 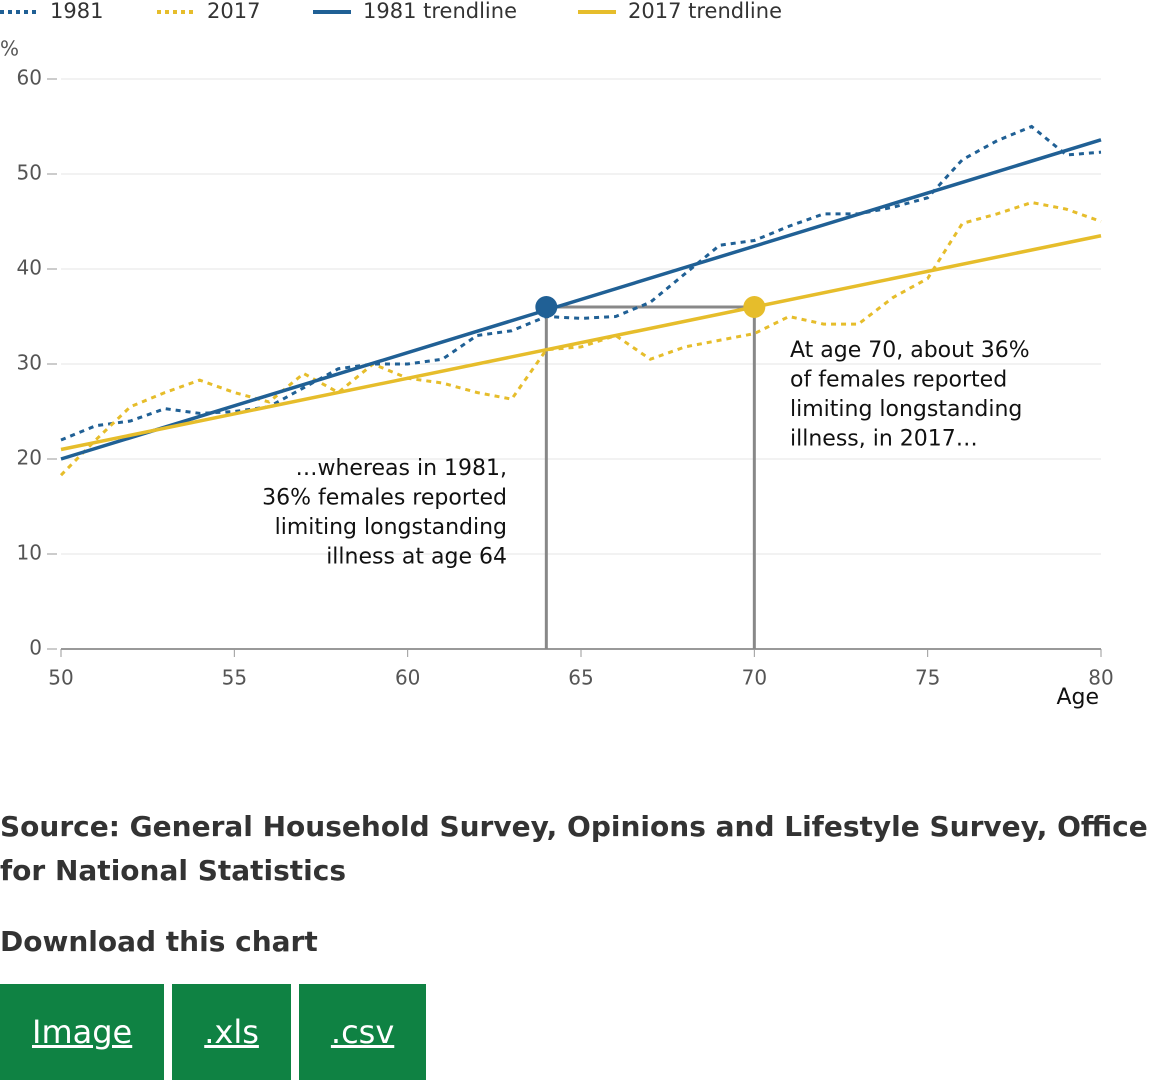 What do you see at coordinates (233, 11) in the screenshot?
I see `legend-label: 2017` at bounding box center [233, 11].